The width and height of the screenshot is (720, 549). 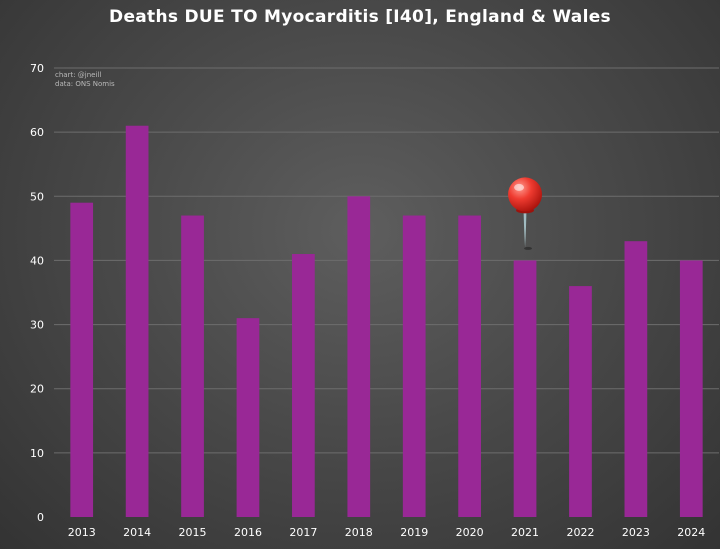 What do you see at coordinates (78, 75) in the screenshot?
I see `credit-line: chart: @jneill` at bounding box center [78, 75].